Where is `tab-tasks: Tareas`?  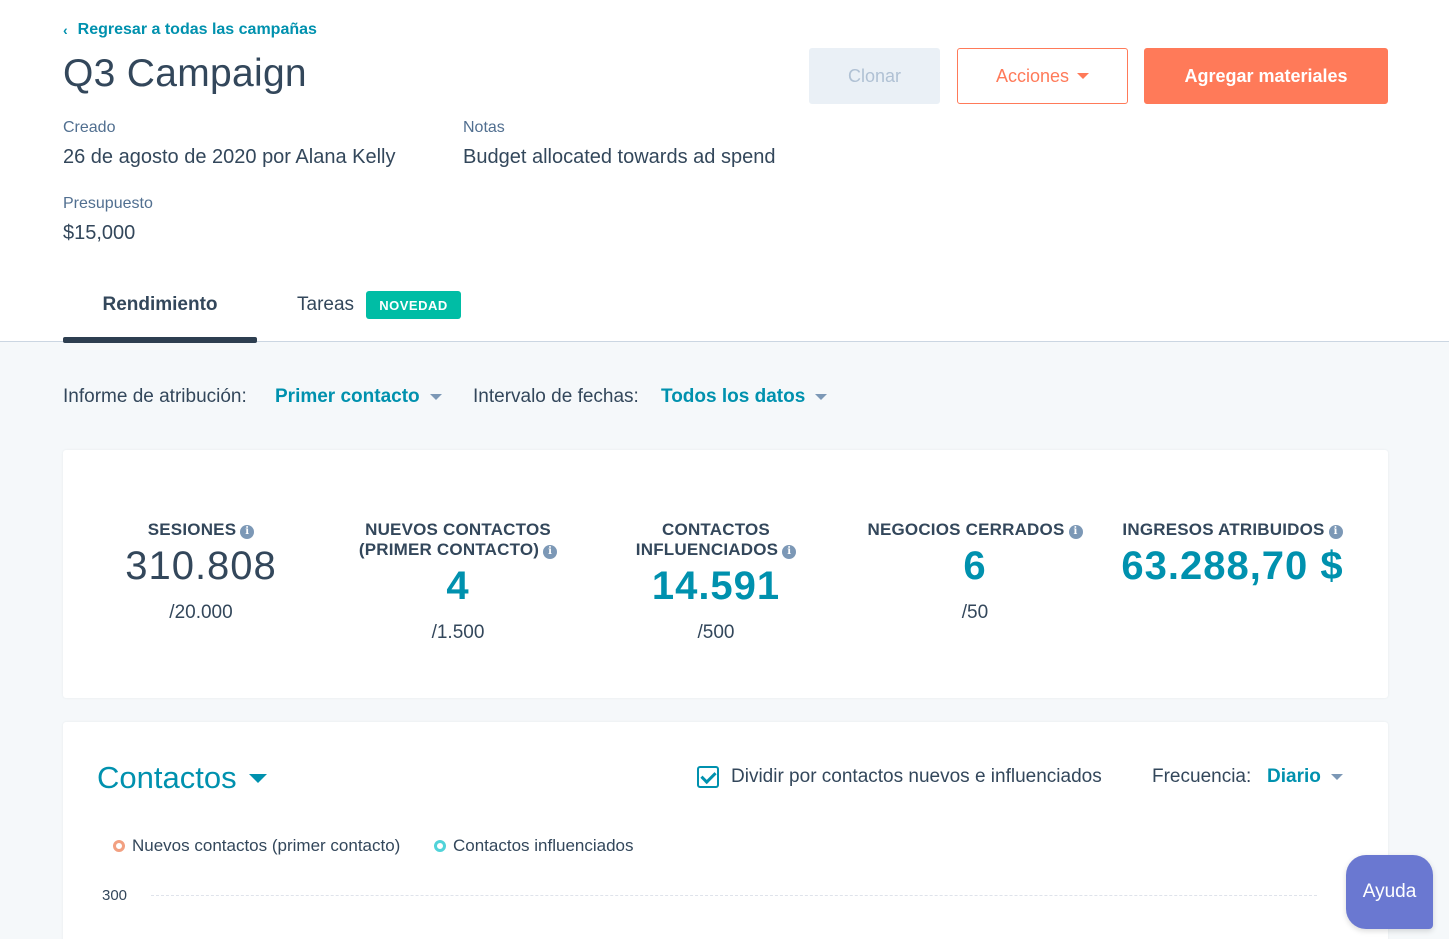 tab-tasks: Tareas is located at coordinates (326, 304).